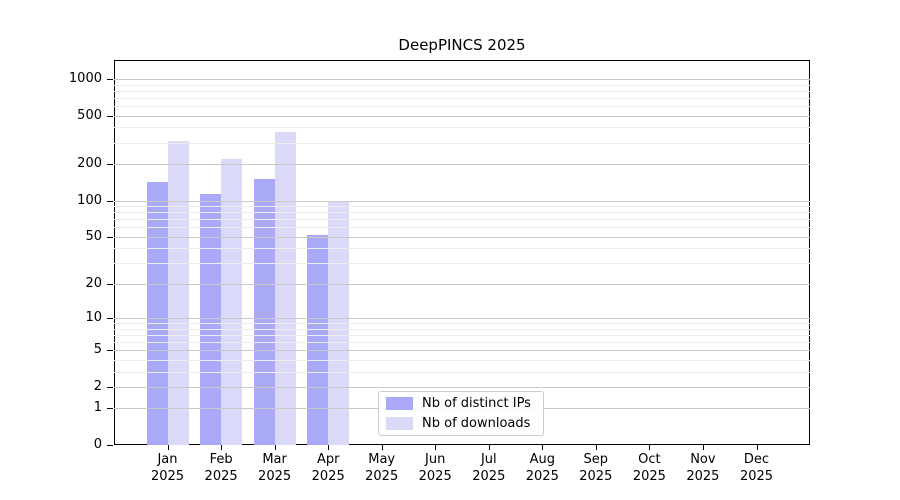 Image resolution: width=900 pixels, height=500 pixels. Describe the element at coordinates (476, 403) in the screenshot. I see `legend-label-distinct-ips: Nb of distinct IPs` at that location.